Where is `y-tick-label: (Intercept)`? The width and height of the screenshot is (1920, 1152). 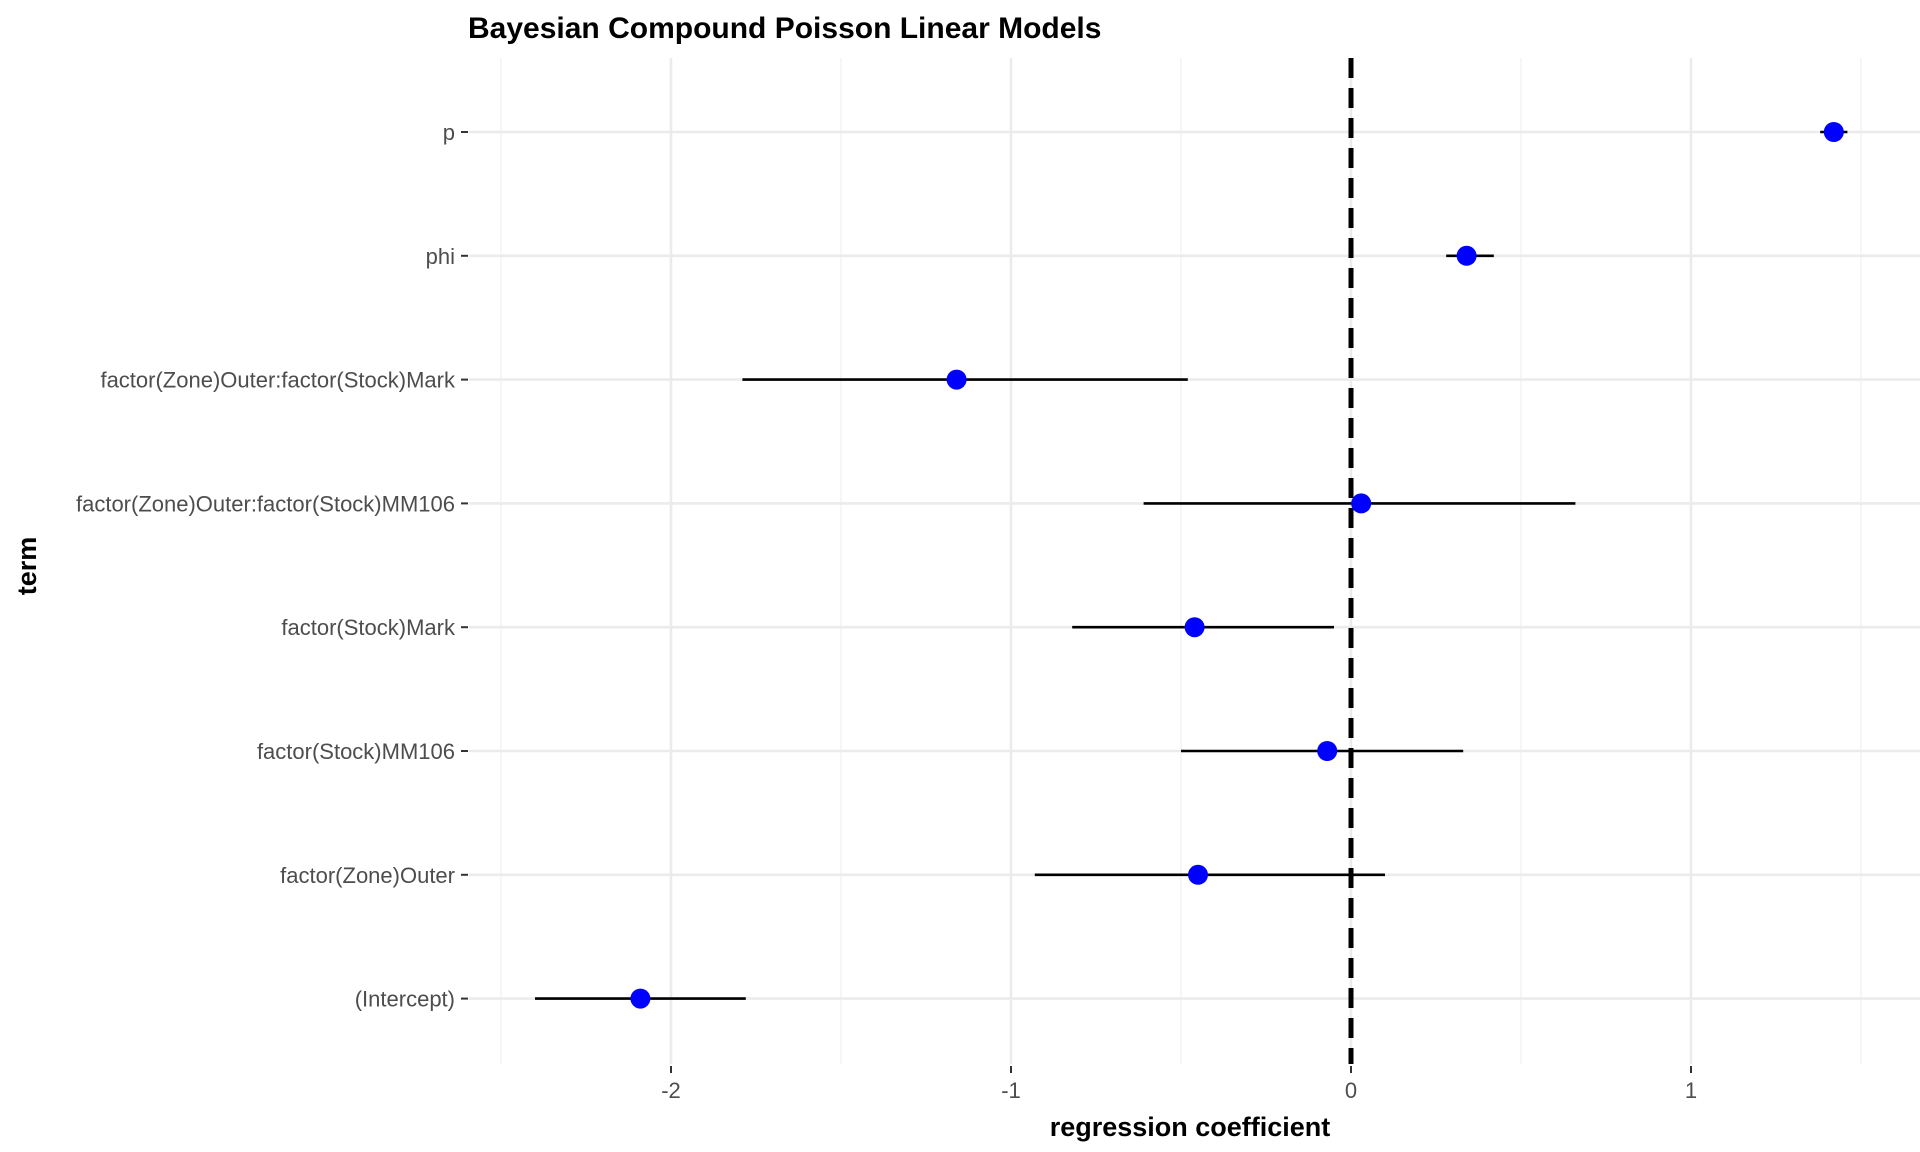 y-tick-label: (Intercept) is located at coordinates (405, 999).